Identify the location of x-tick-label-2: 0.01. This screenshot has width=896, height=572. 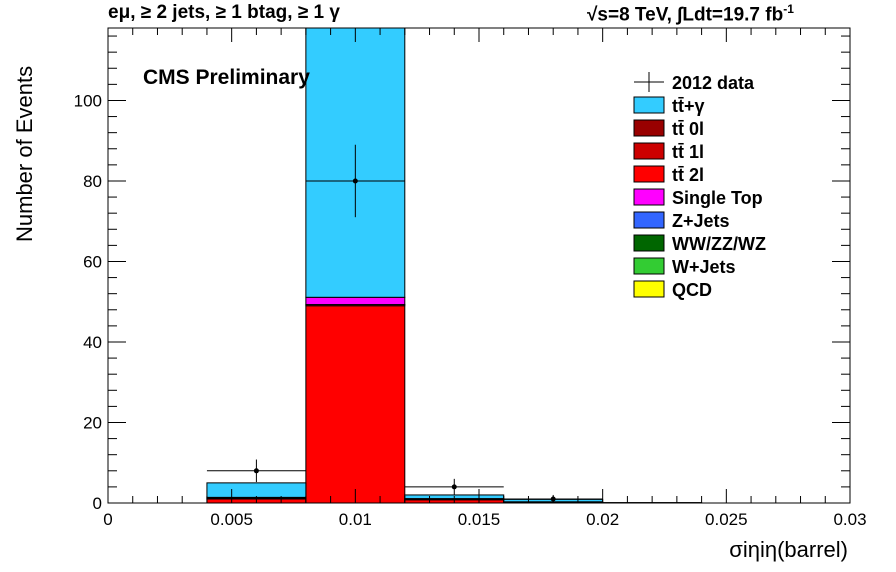
(355, 519).